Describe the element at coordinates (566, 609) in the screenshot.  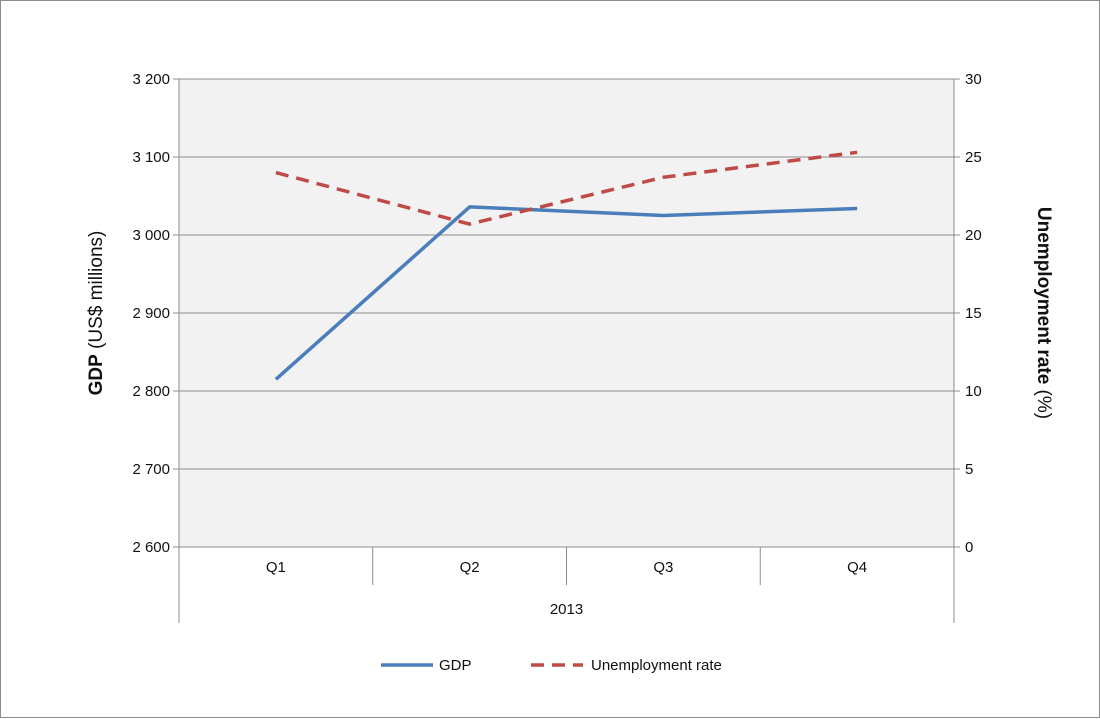
I see `category-group-label: 2013` at that location.